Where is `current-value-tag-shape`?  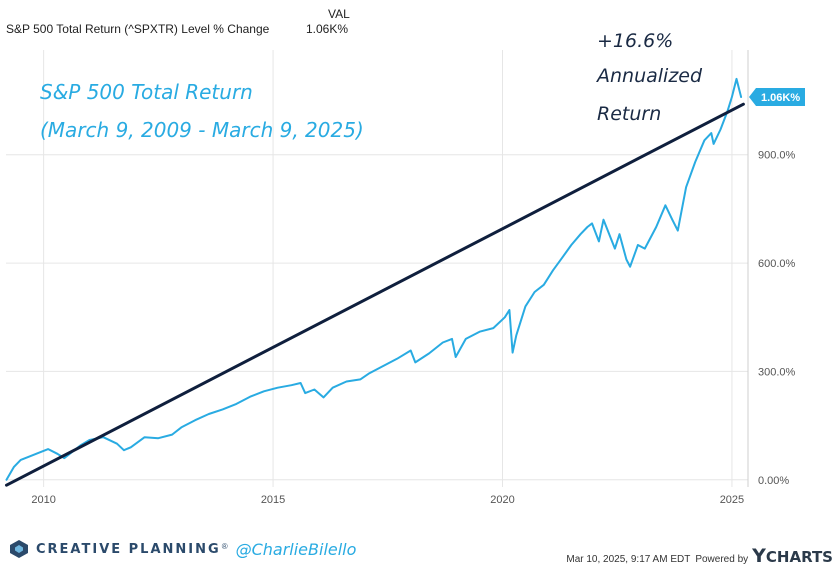 current-value-tag-shape is located at coordinates (777, 96).